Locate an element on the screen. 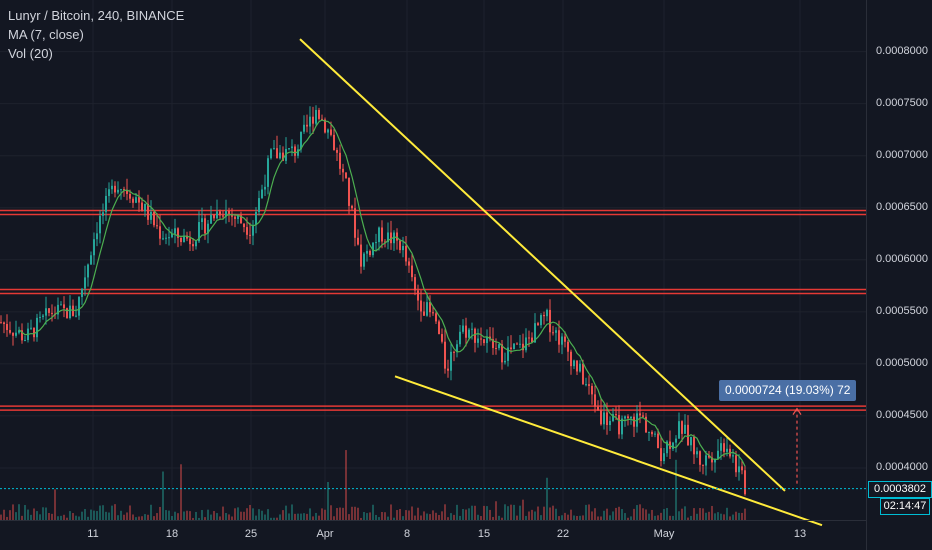  volume-bars is located at coordinates (373, 485).